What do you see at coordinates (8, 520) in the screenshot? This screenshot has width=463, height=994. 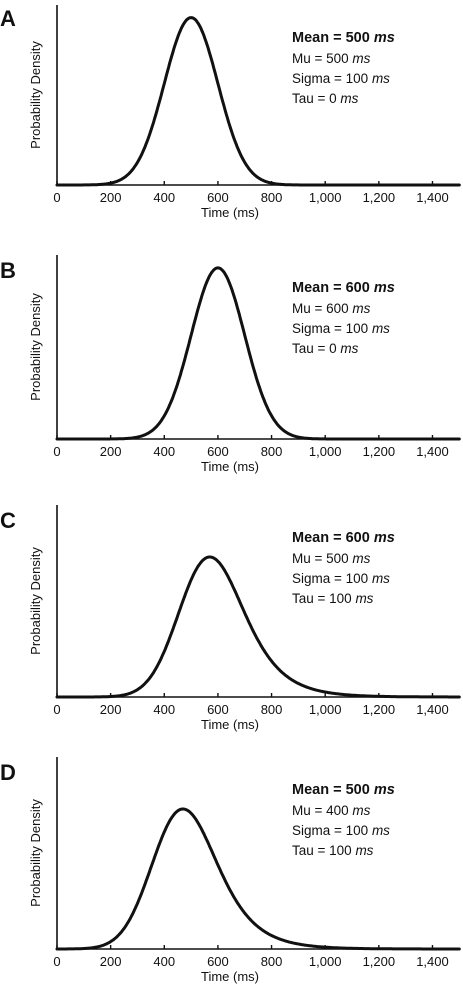 I see `panel-letter: C` at bounding box center [8, 520].